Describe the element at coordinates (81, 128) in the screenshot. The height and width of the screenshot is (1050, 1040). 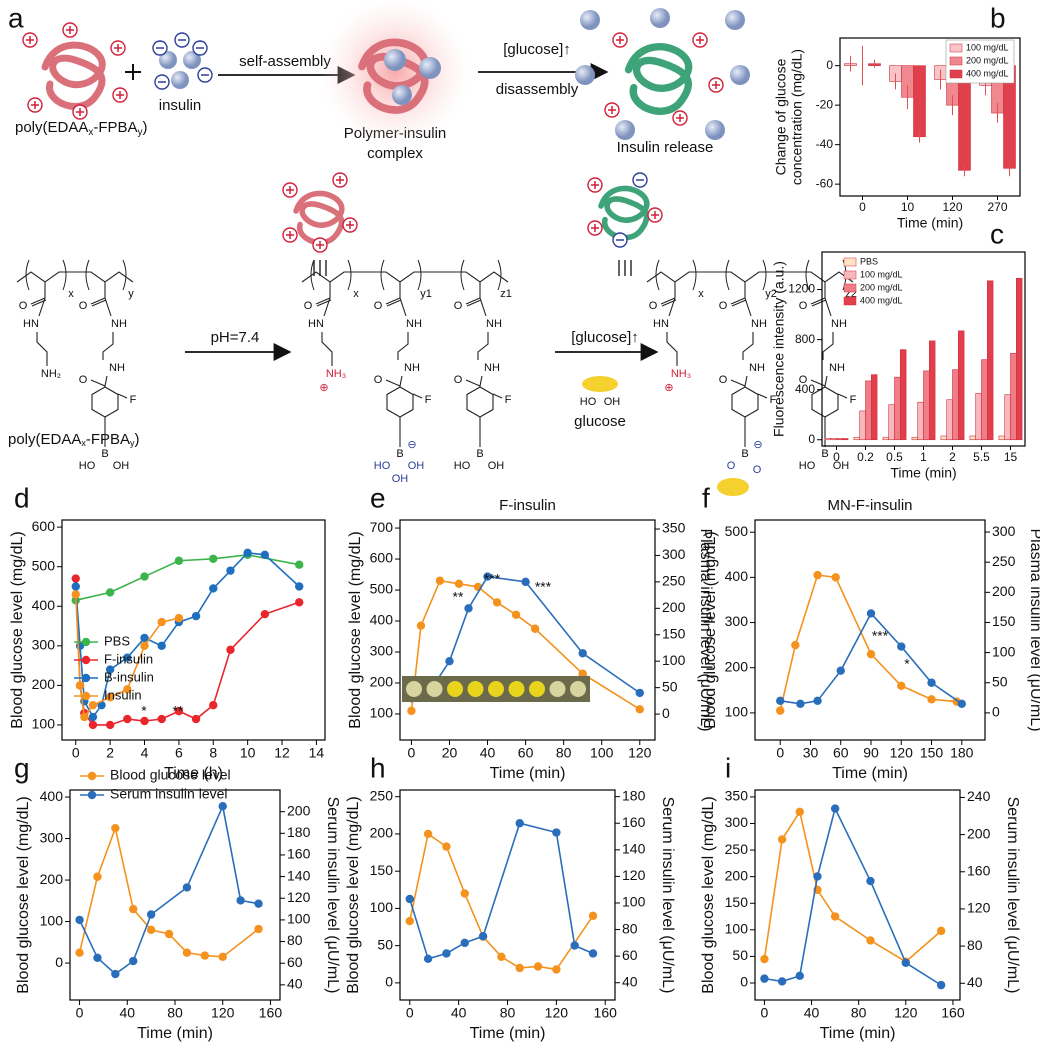
I see `polymer-name: poly(EDAAx-FPBAy)` at that location.